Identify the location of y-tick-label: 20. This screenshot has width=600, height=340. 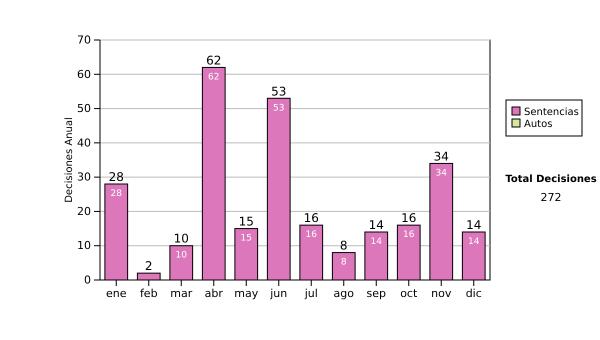
(84, 211).